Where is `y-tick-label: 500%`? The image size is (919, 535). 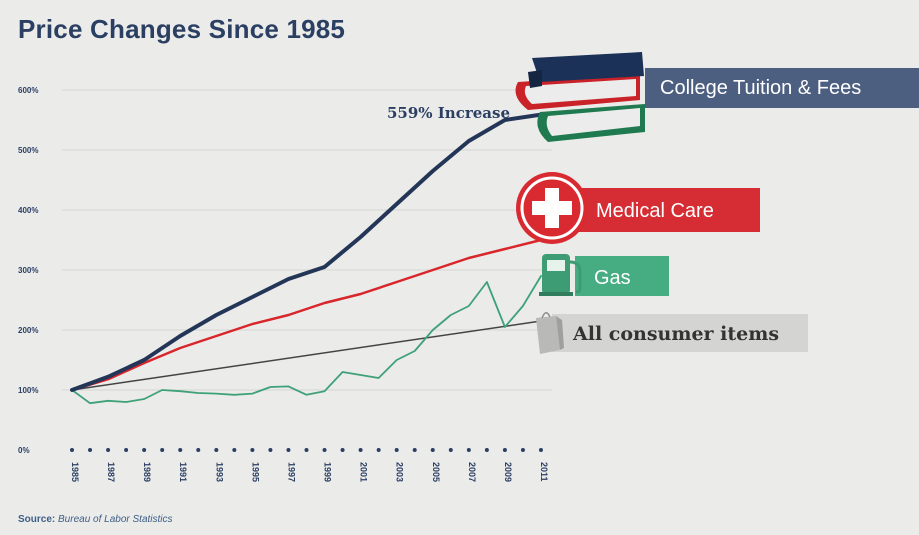
y-tick-label: 500% is located at coordinates (28, 150).